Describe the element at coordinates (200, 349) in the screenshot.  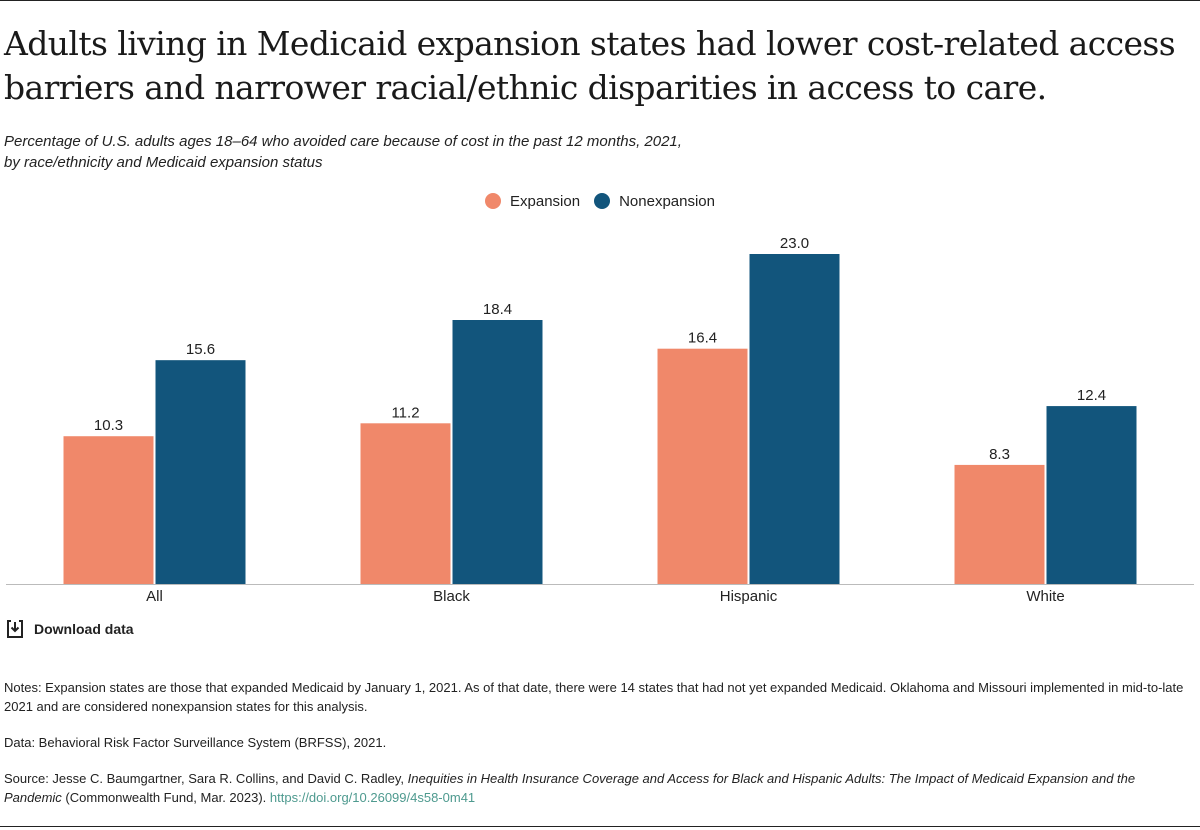
I see `data-label-all-nonexpansion: 15.6` at that location.